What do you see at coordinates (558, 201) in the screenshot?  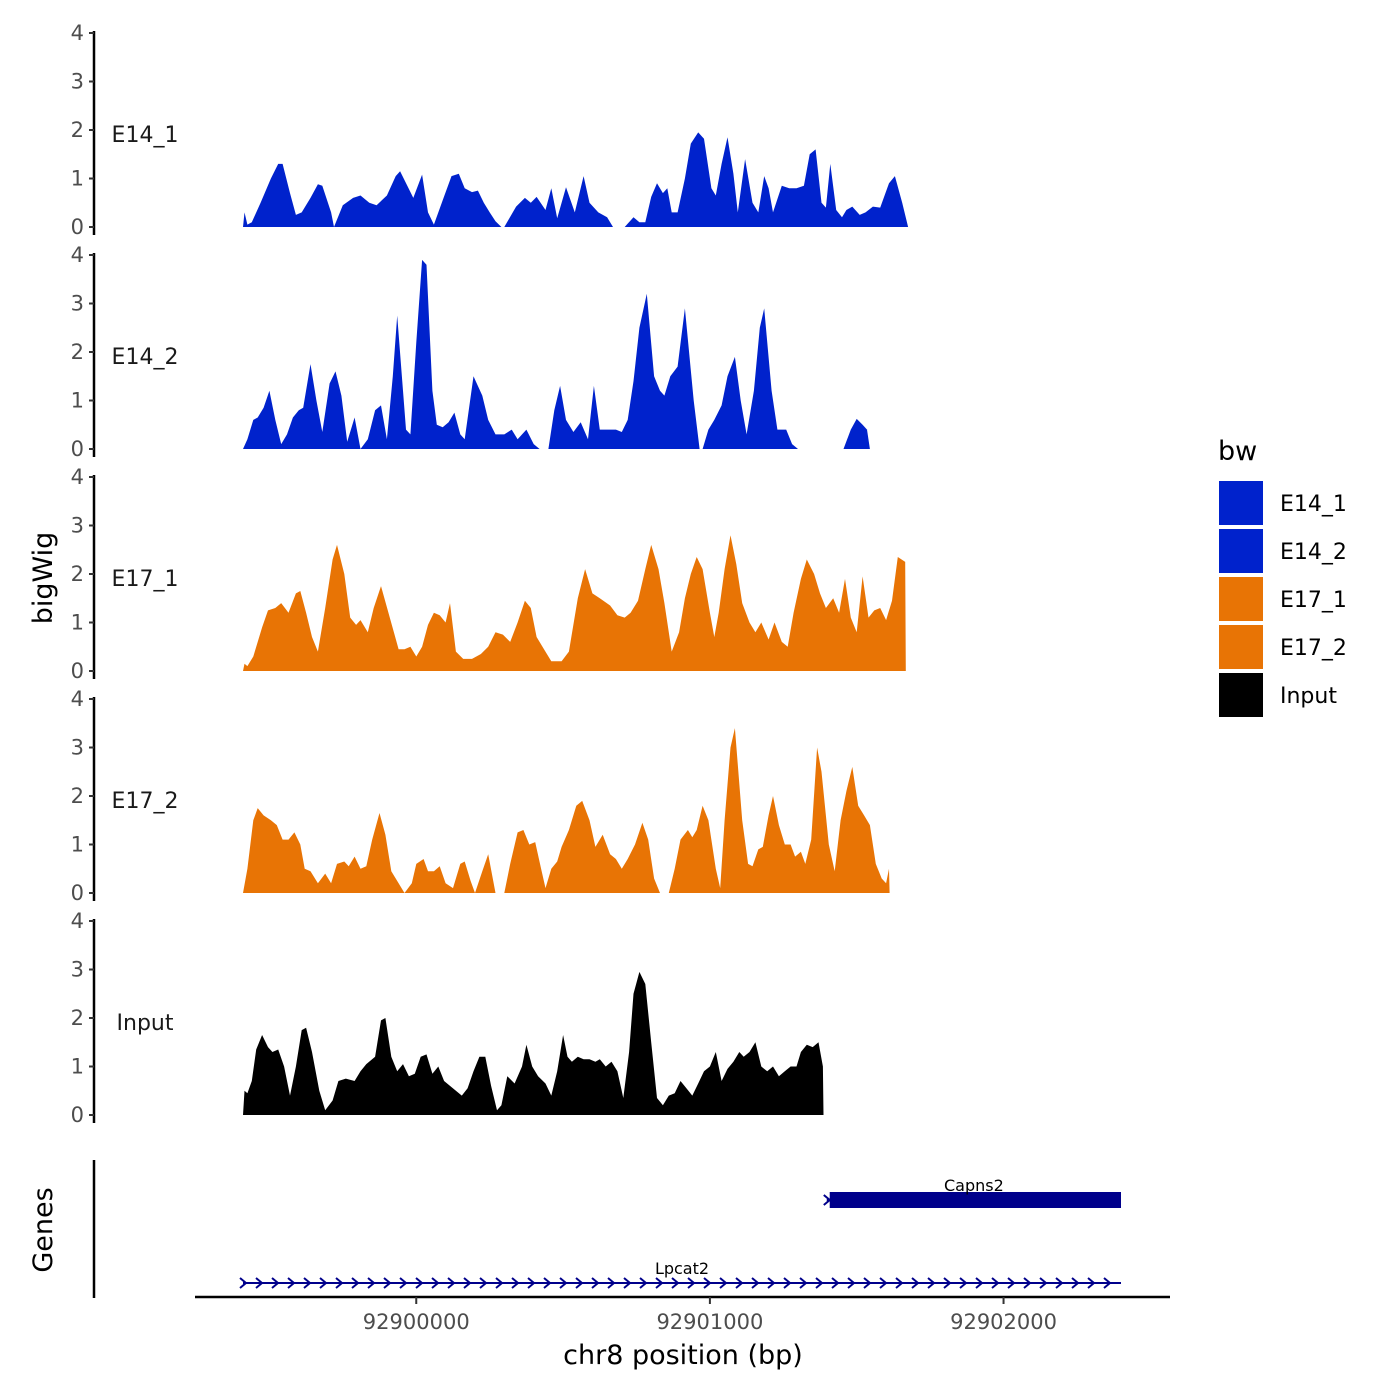 I see `area-E14_1b` at bounding box center [558, 201].